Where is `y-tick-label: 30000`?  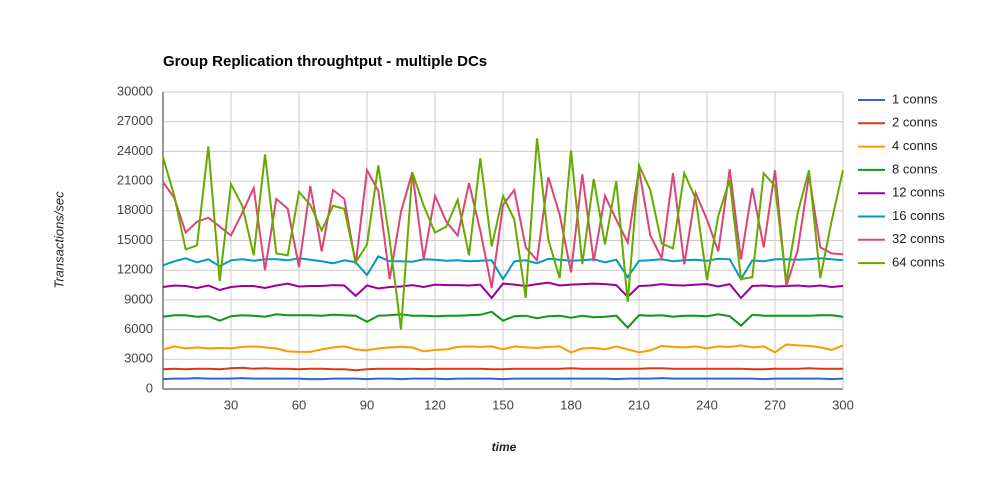
y-tick-label: 30000 is located at coordinates (135, 90).